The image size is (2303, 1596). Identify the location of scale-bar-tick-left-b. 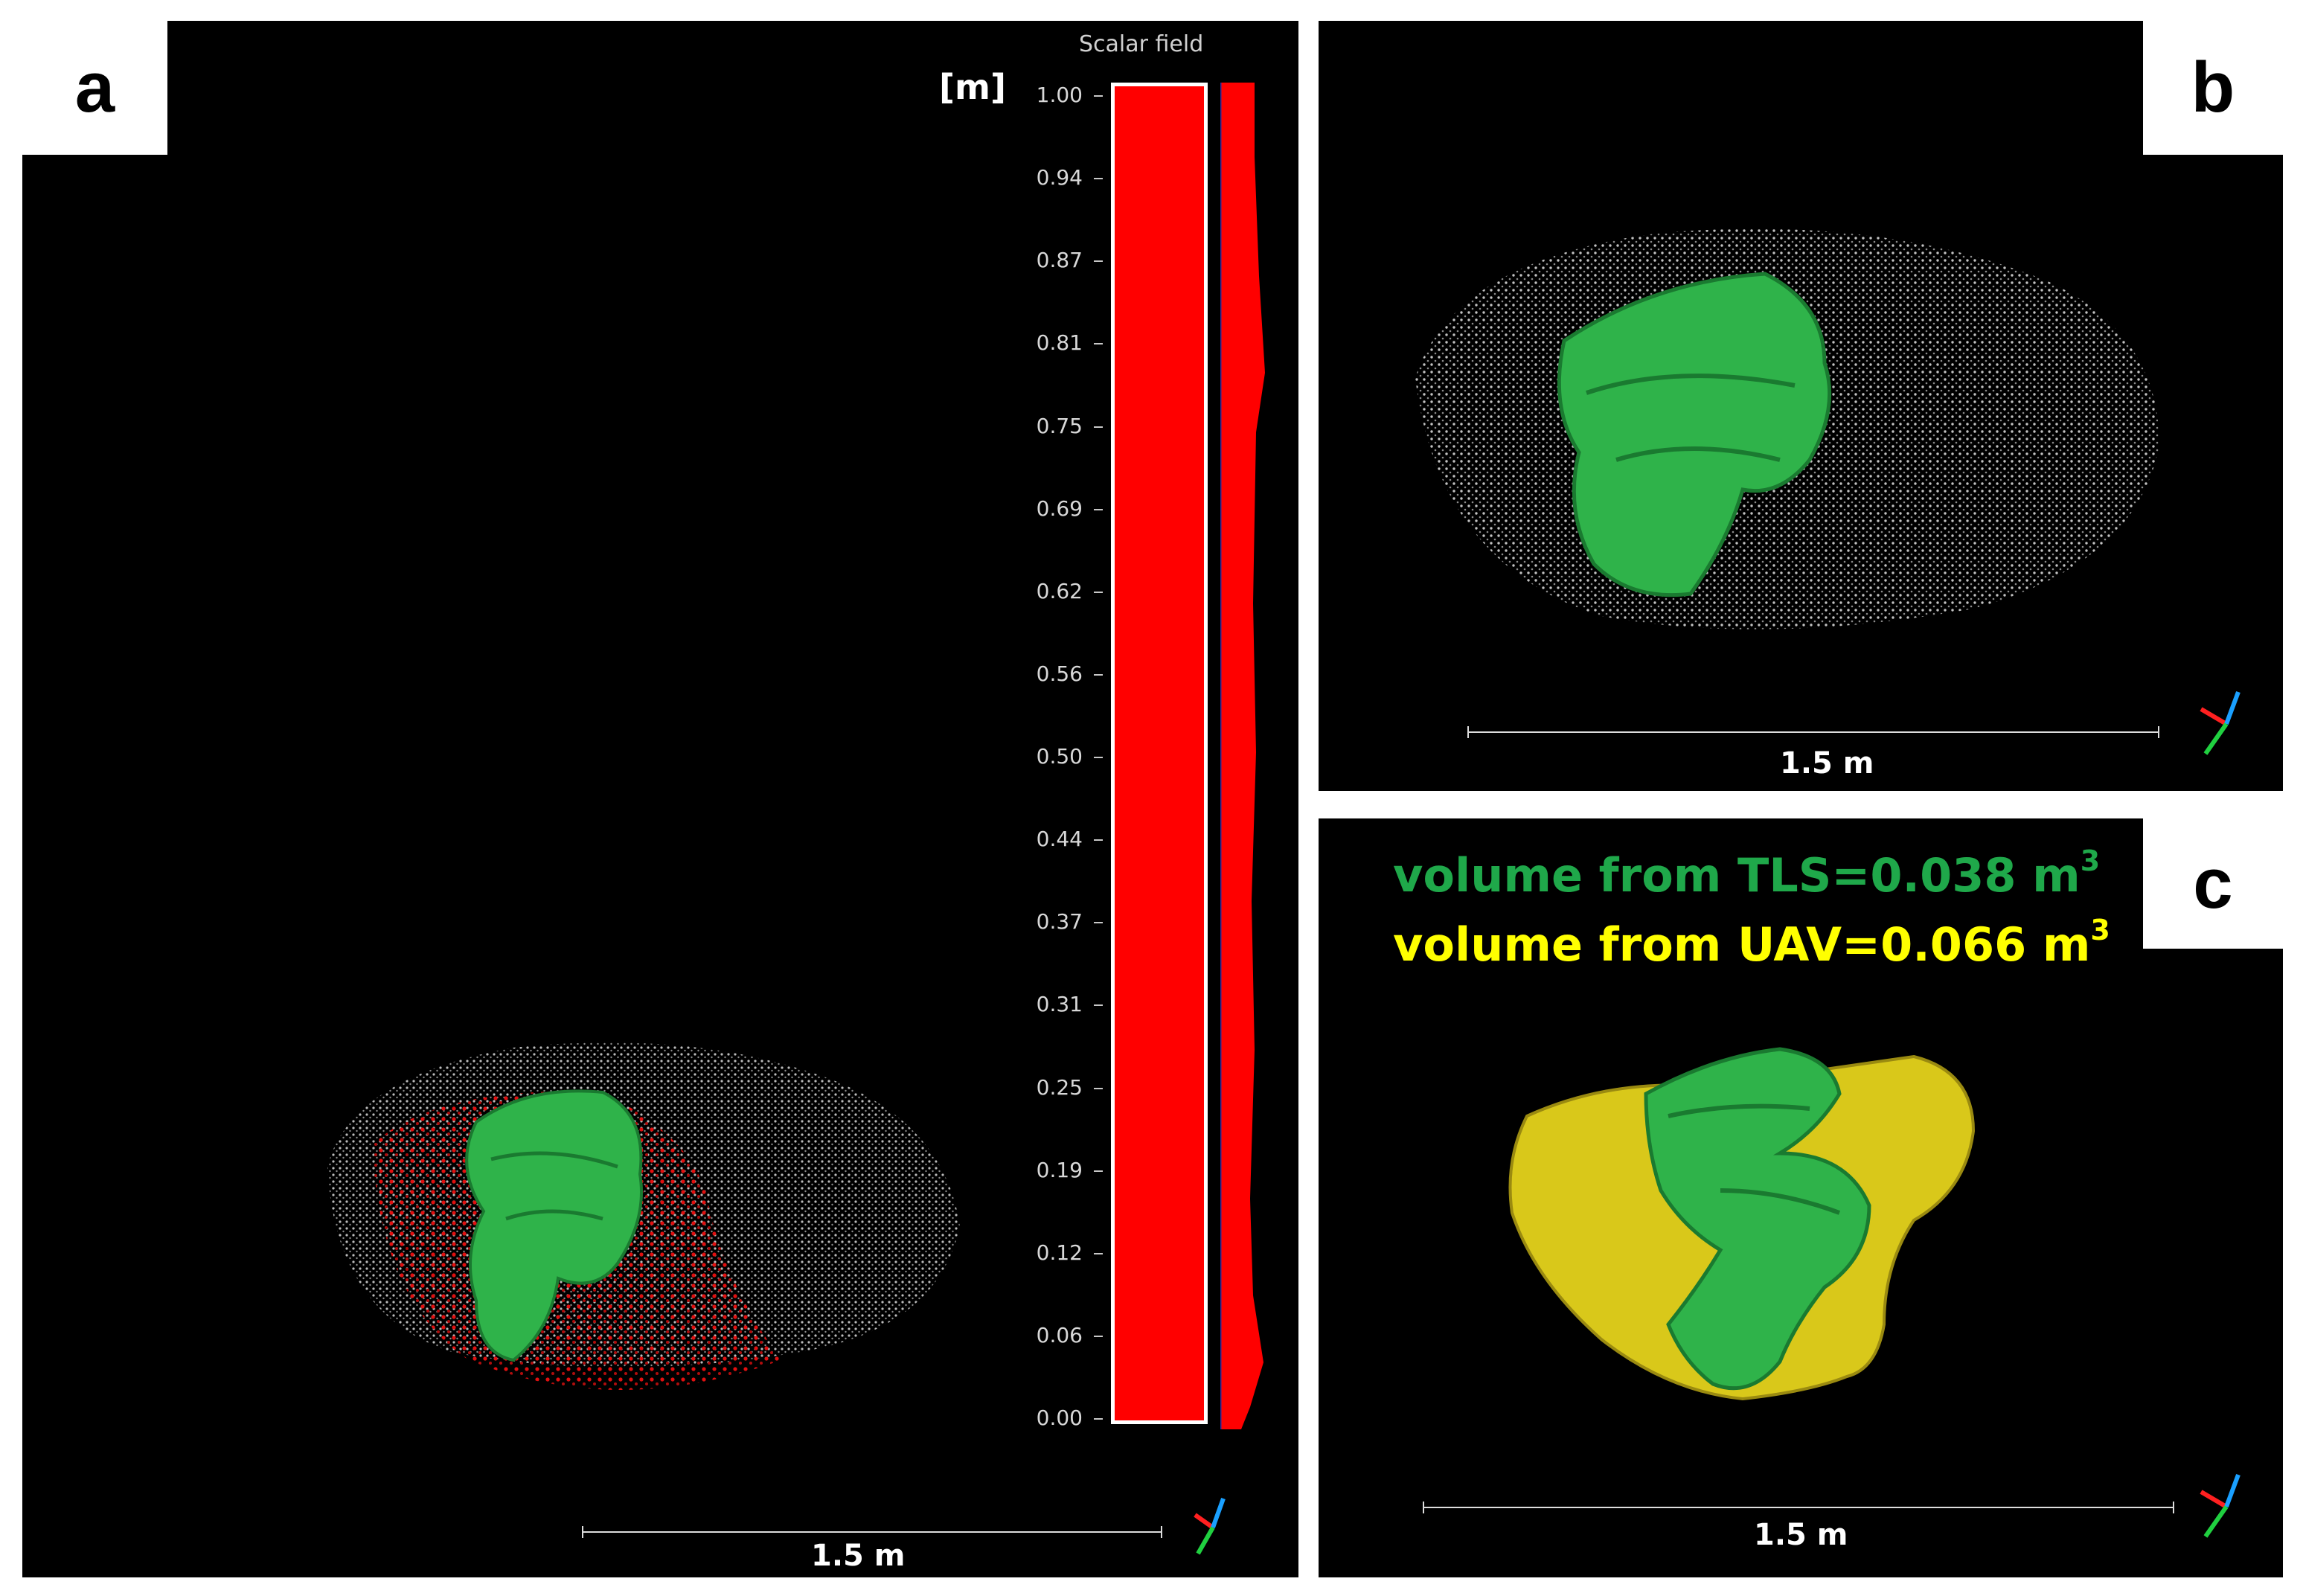
(1468, 732).